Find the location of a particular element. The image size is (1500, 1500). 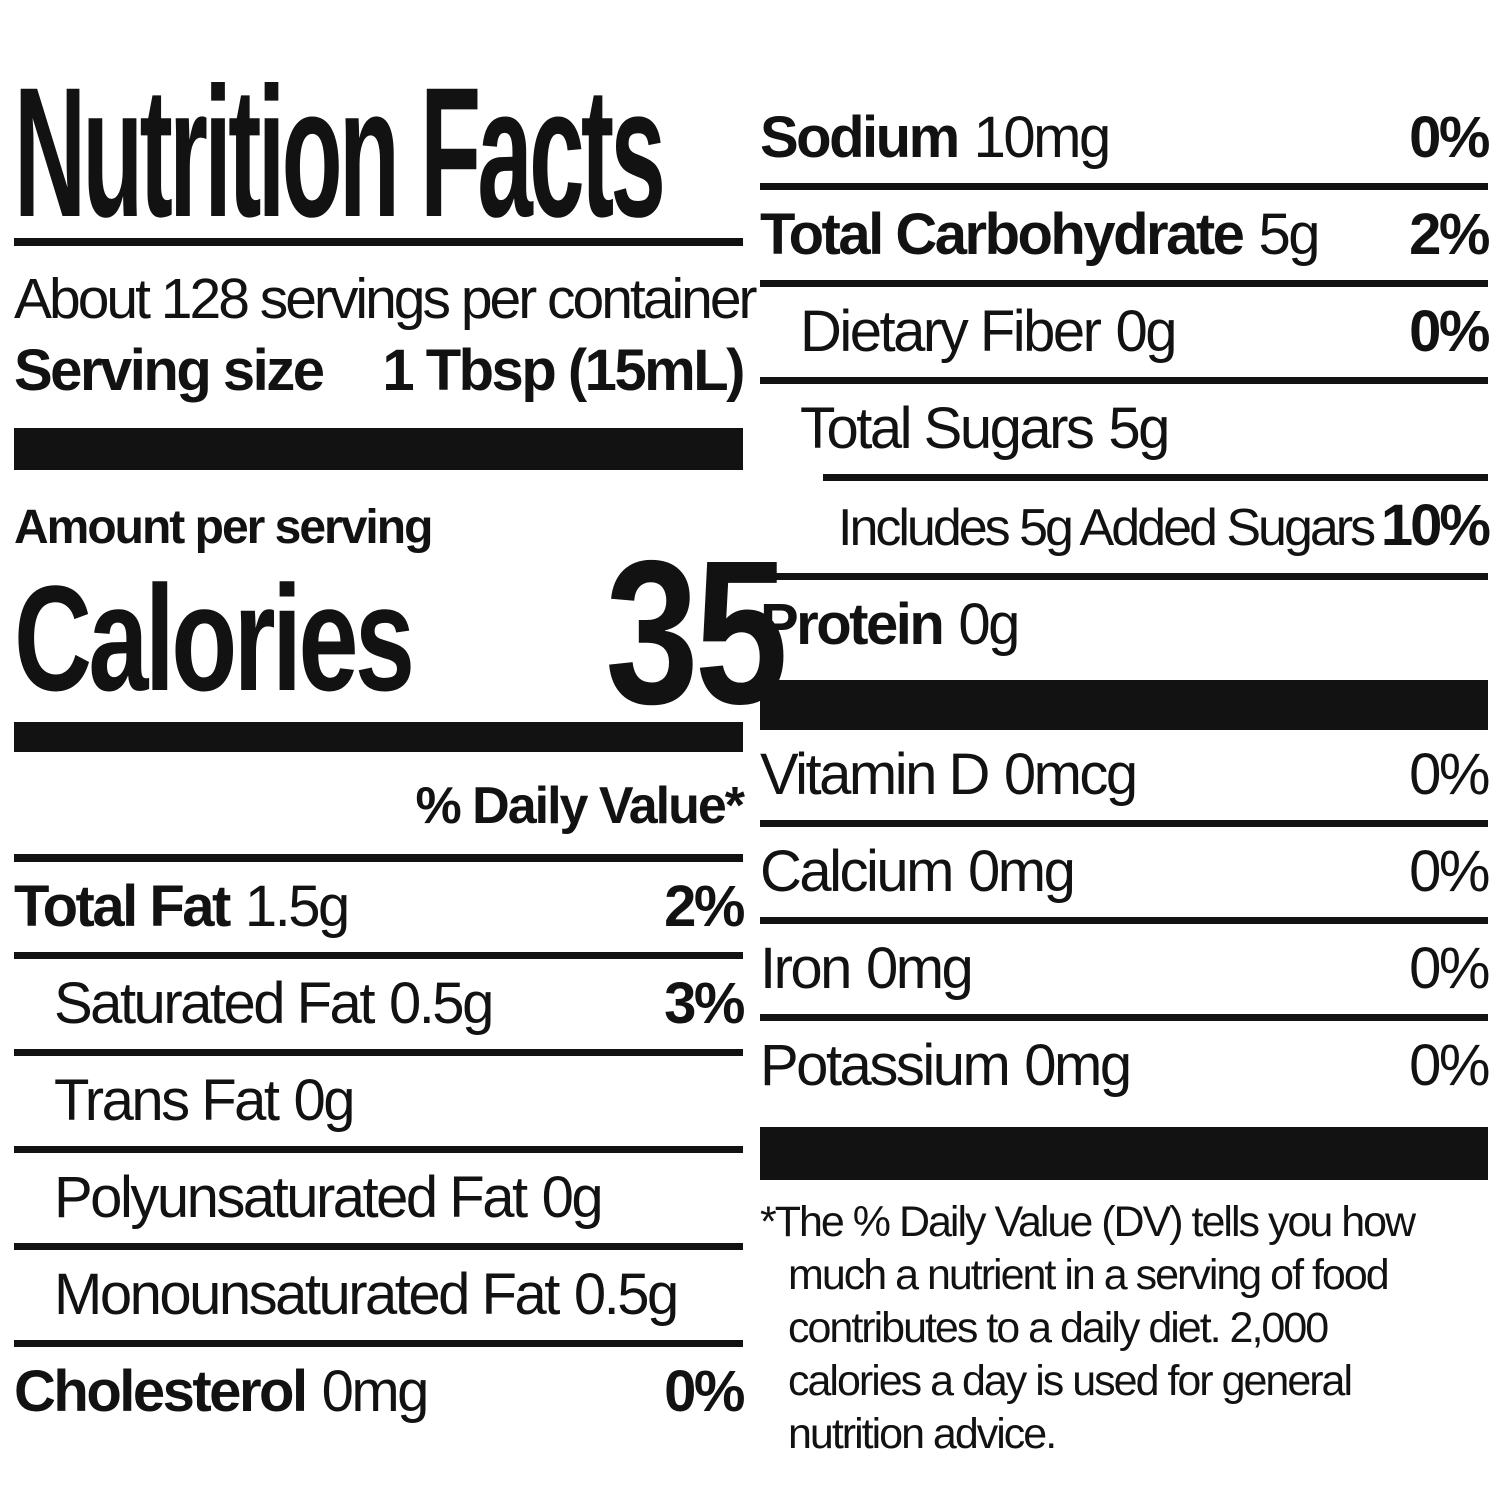

nutrient-row-calcium: Calcium 0mg 0% is located at coordinates (1125, 875).